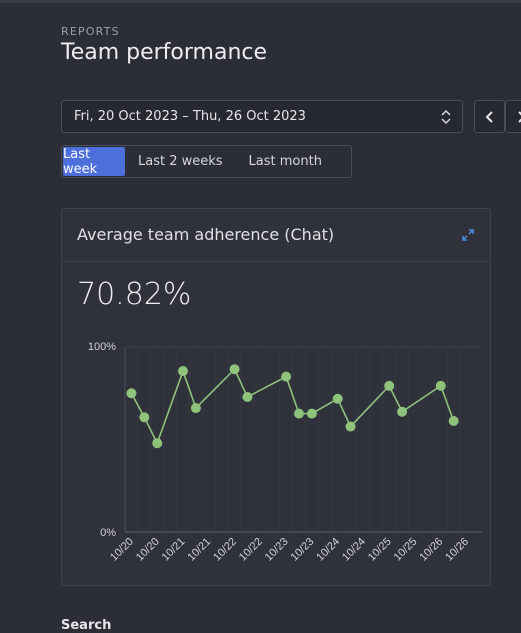 This screenshot has width=521, height=633. Describe the element at coordinates (513, 116) in the screenshot. I see `next-range-button` at that location.